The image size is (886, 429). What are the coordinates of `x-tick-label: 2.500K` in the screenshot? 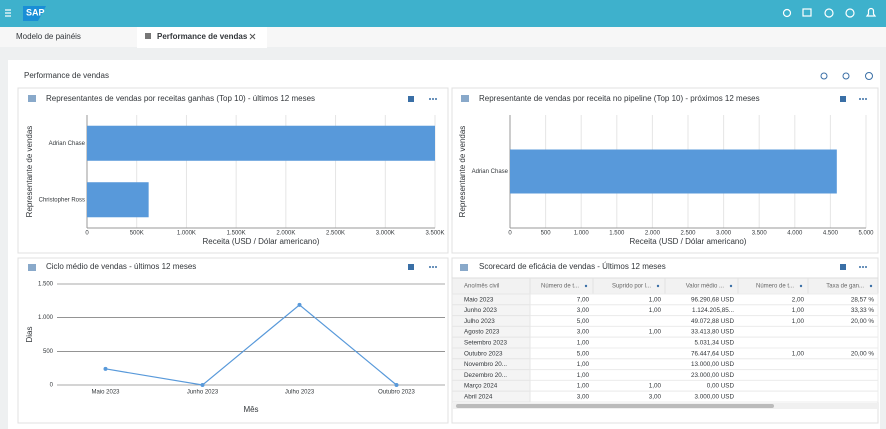 It's located at (335, 234).